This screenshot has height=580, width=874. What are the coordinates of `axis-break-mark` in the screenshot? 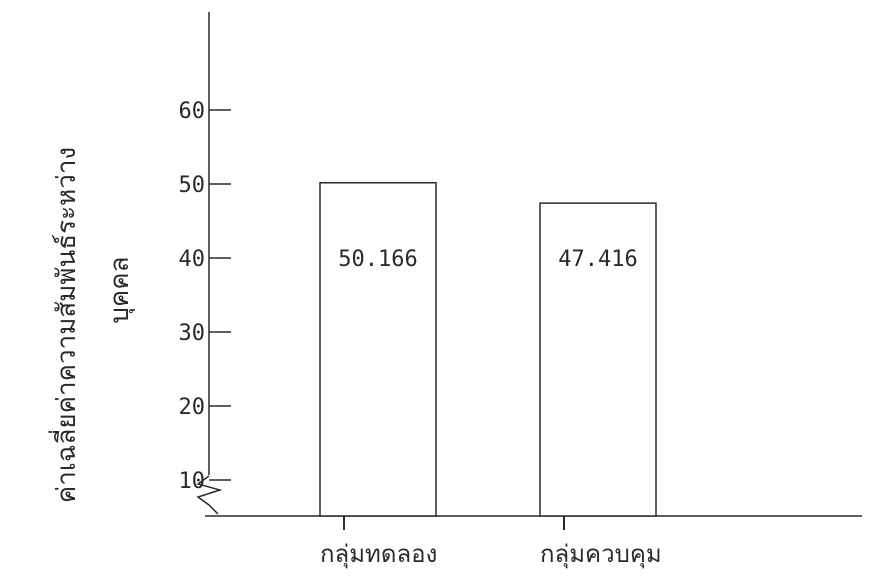 It's located at (209, 495).